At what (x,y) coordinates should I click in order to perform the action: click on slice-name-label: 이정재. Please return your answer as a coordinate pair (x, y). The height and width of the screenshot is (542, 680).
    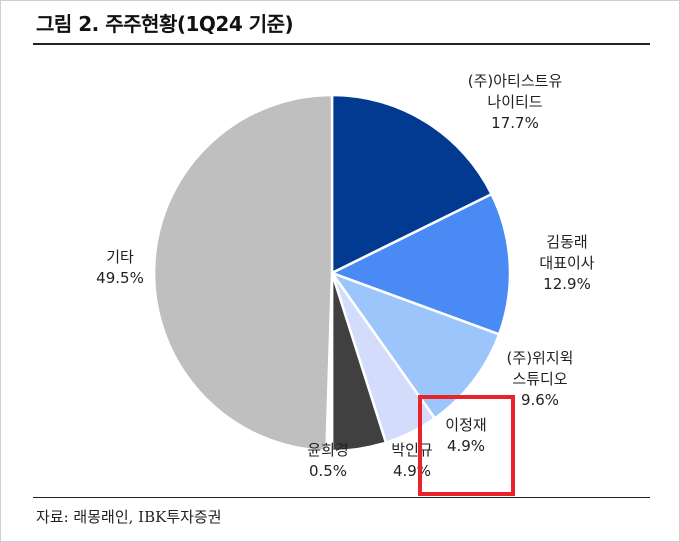
    Looking at the image, I should click on (465, 425).